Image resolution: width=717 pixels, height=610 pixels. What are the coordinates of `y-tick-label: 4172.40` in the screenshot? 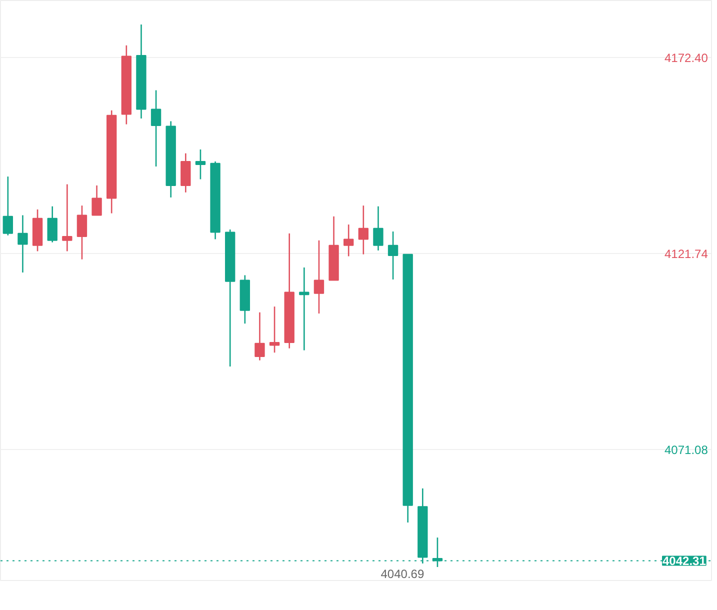 It's located at (686, 57).